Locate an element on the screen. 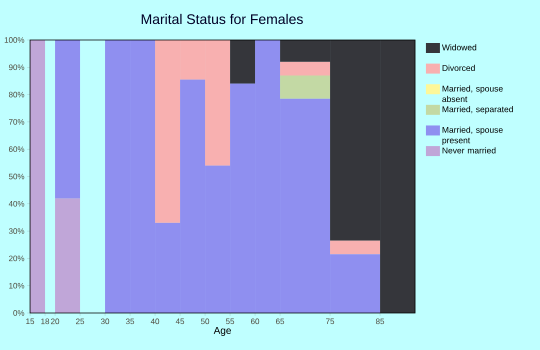  legend-label: Never married is located at coordinates (469, 150).